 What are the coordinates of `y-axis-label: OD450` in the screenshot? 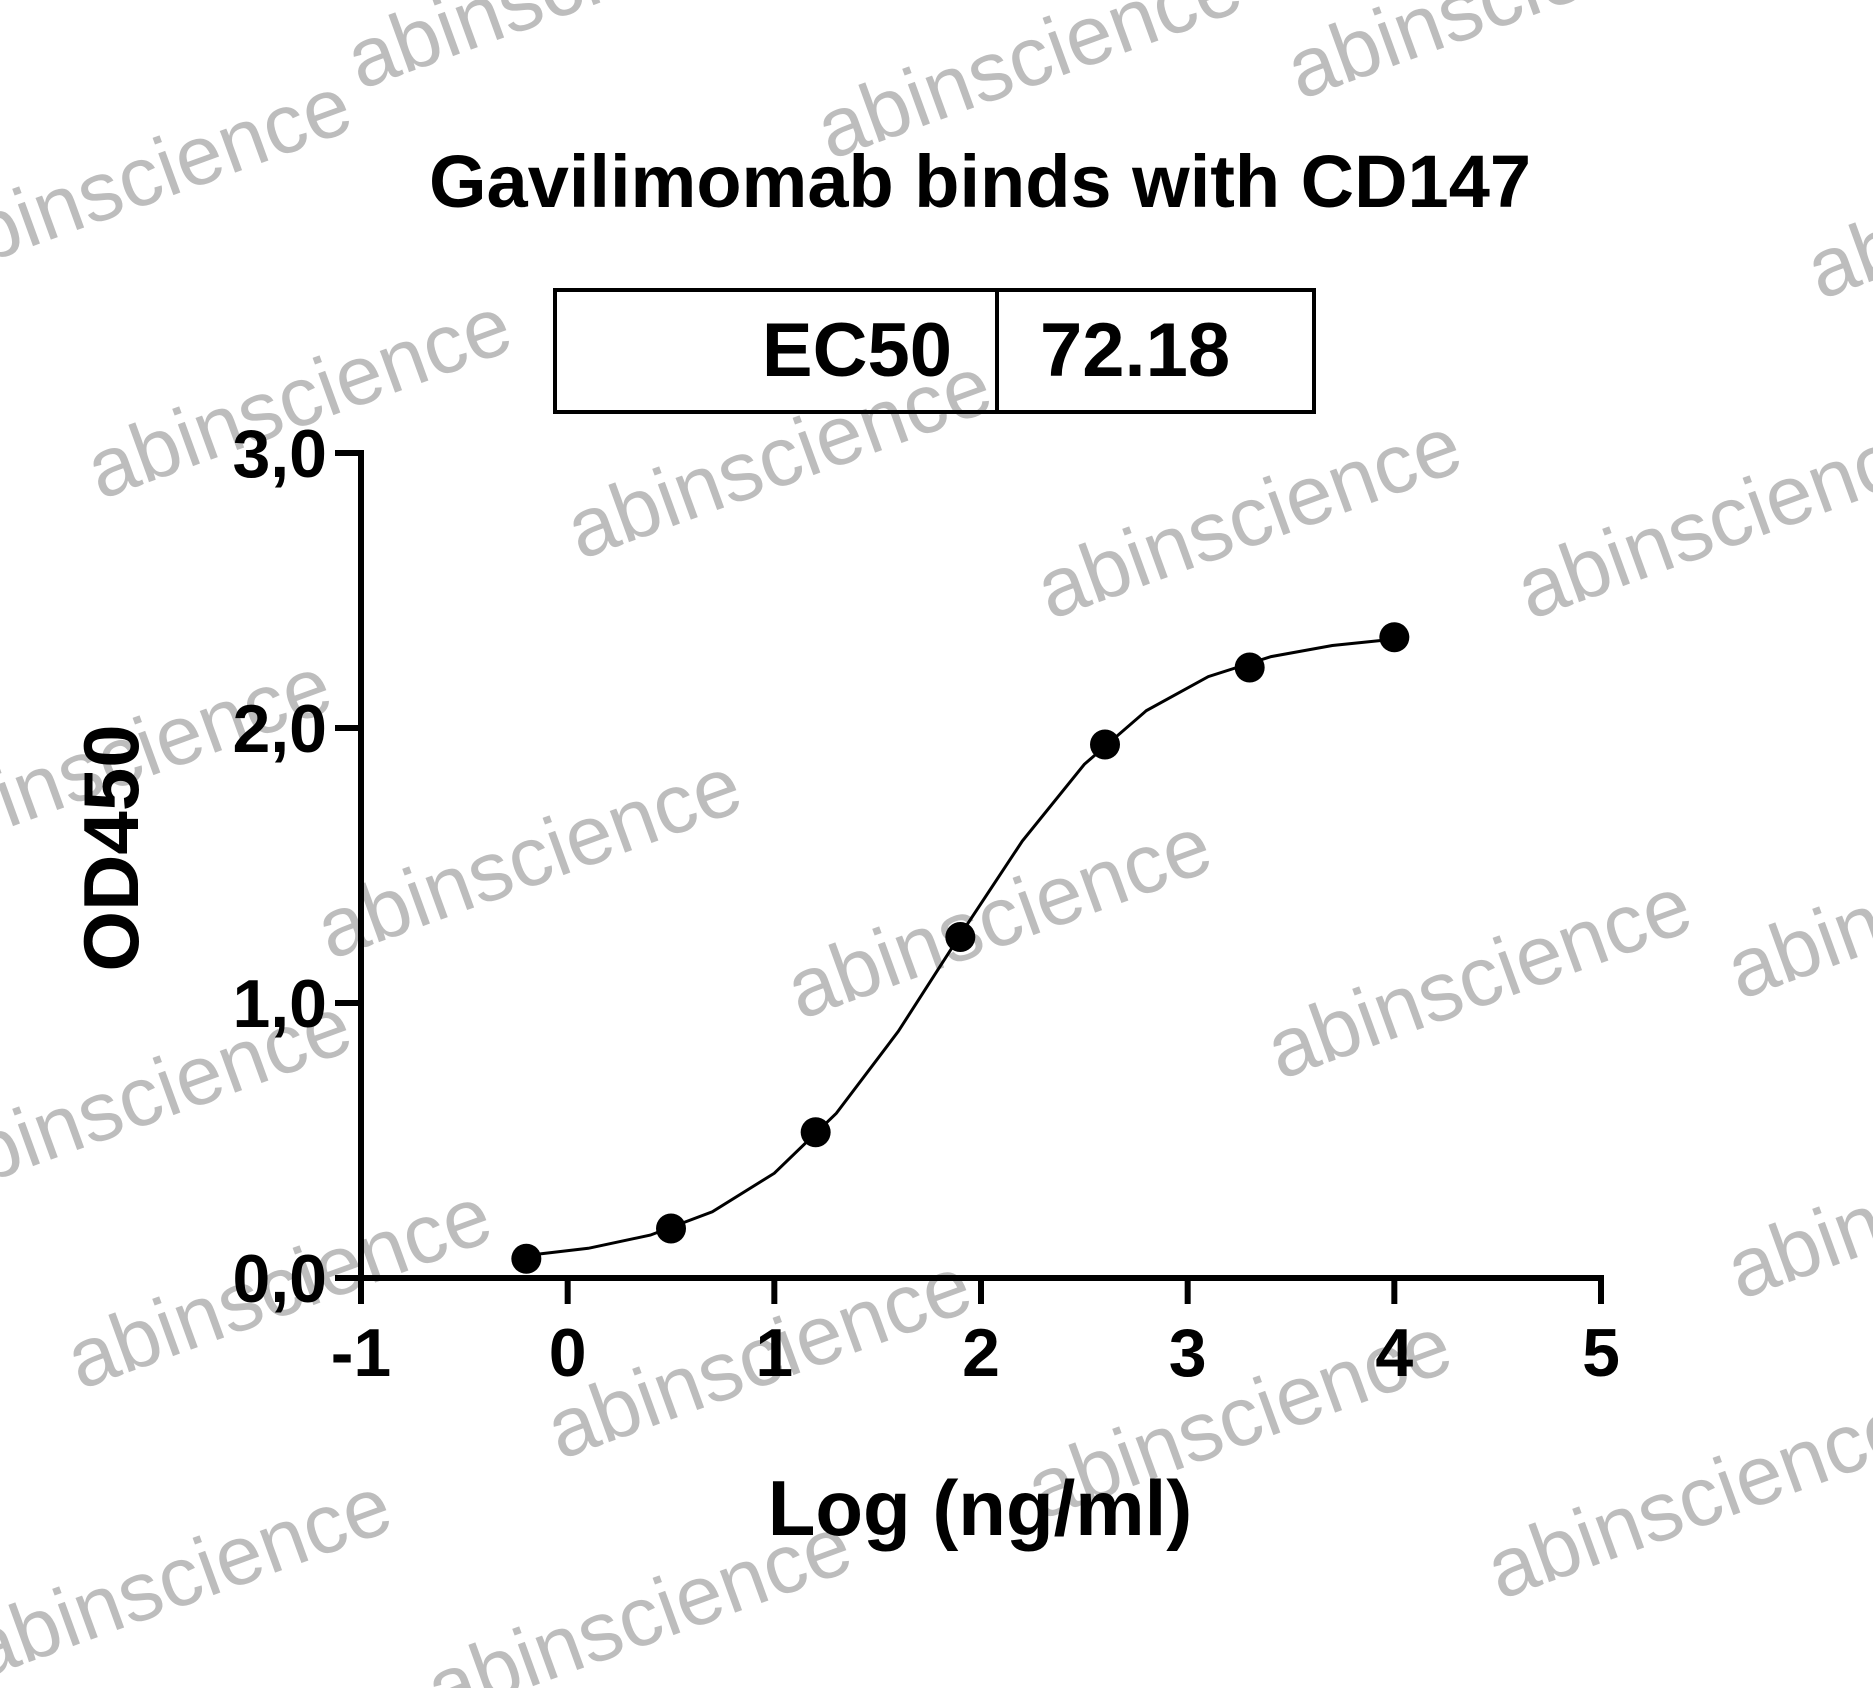 It's located at (111, 847).